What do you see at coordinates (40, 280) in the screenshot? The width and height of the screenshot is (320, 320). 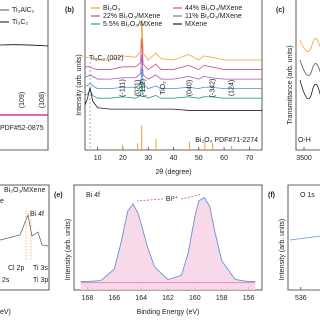 I see `annotation: Ti 3p` at bounding box center [40, 280].